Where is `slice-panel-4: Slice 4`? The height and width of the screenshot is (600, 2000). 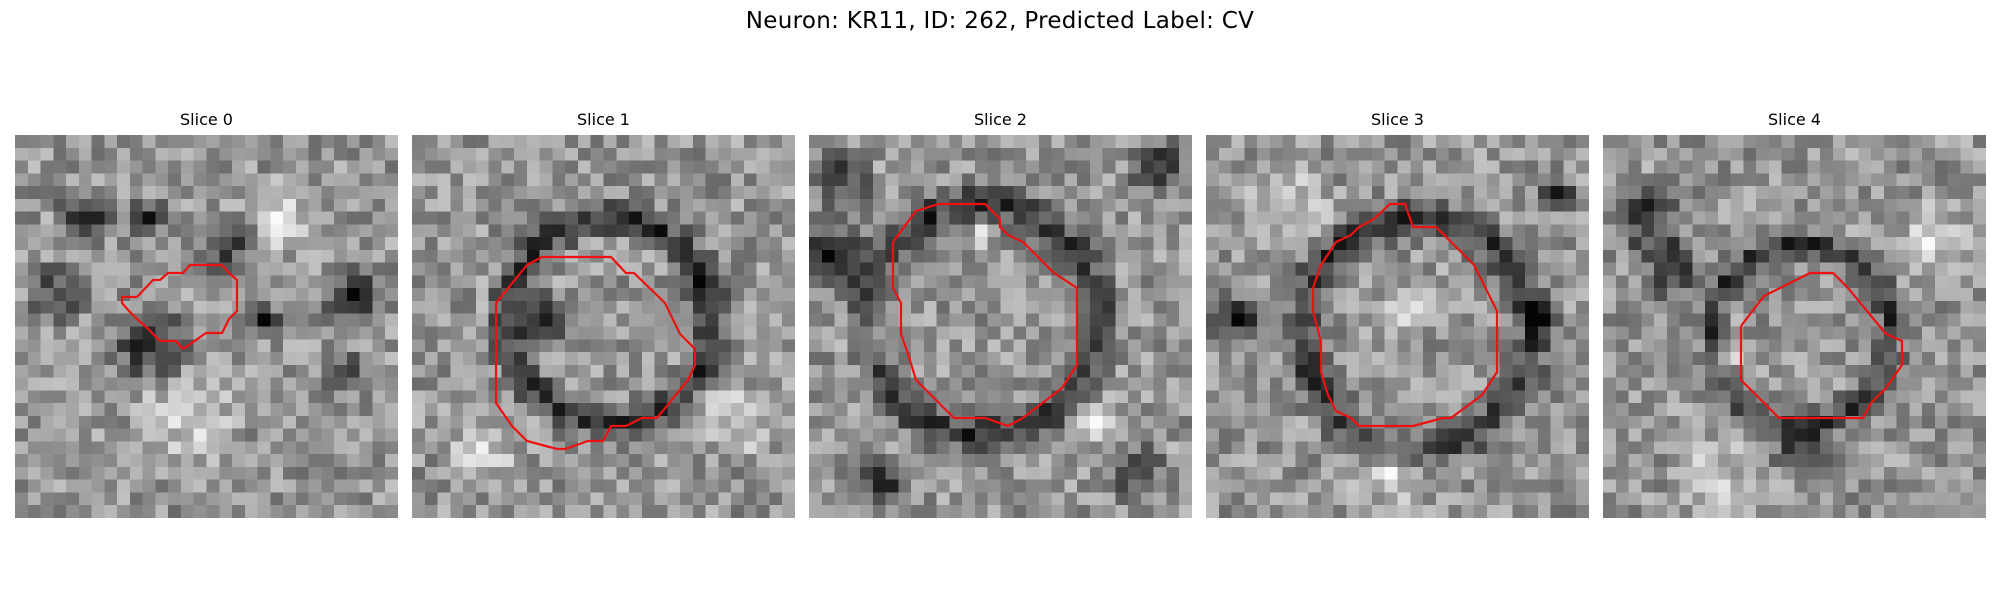 slice-panel-4: Slice 4 is located at coordinates (1794, 313).